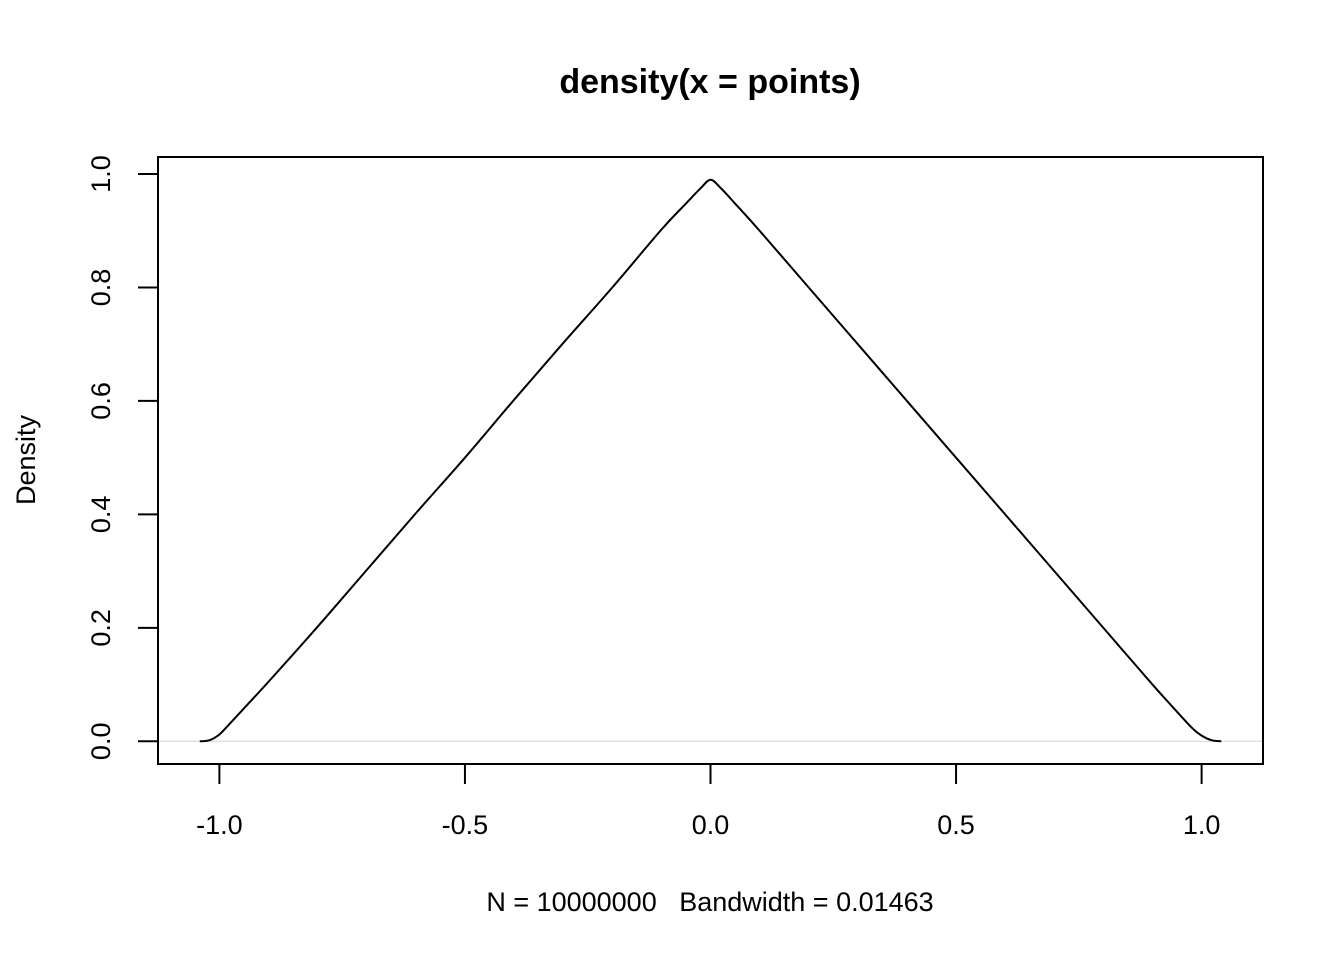 This screenshot has width=1344, height=960. What do you see at coordinates (219, 825) in the screenshot?
I see `x-tick-label: -1.0` at bounding box center [219, 825].